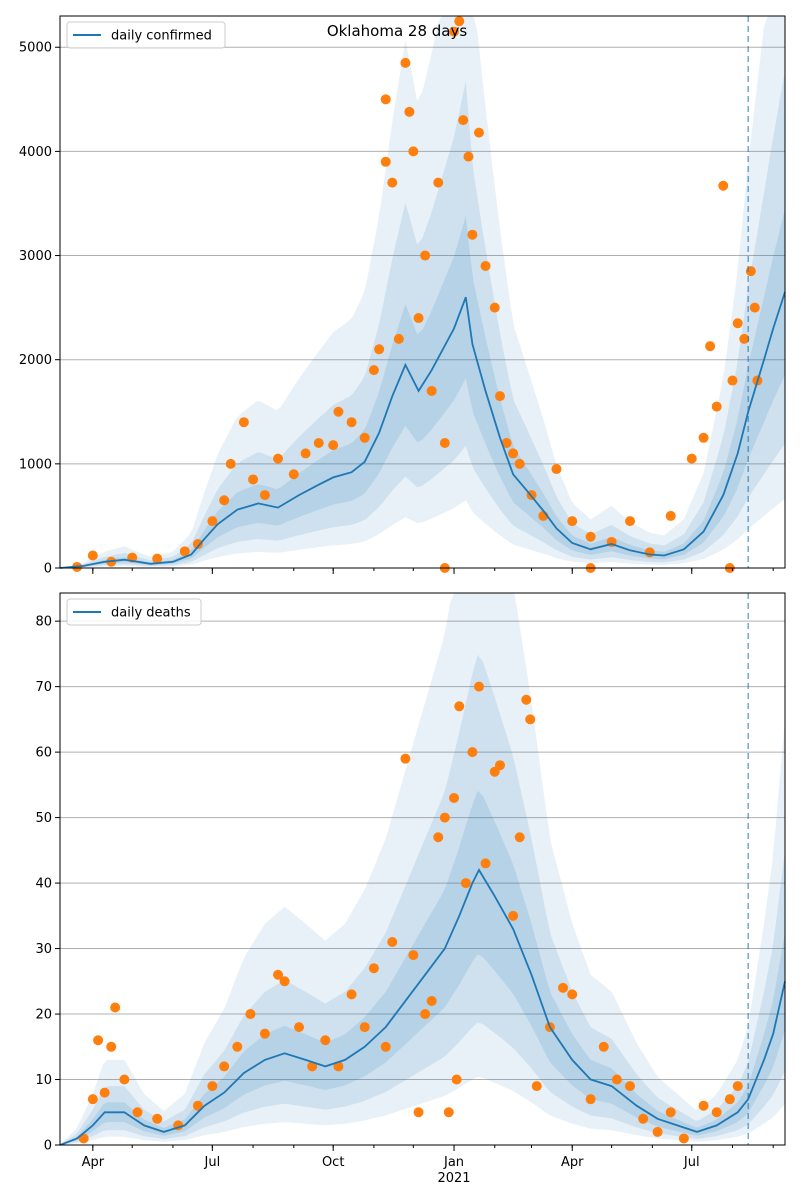 The height and width of the screenshot is (1200, 800). I want to click on deaths-x-axis-ticks: Apr Jul Oct Jan Apr Jul, so click(428, 1157).